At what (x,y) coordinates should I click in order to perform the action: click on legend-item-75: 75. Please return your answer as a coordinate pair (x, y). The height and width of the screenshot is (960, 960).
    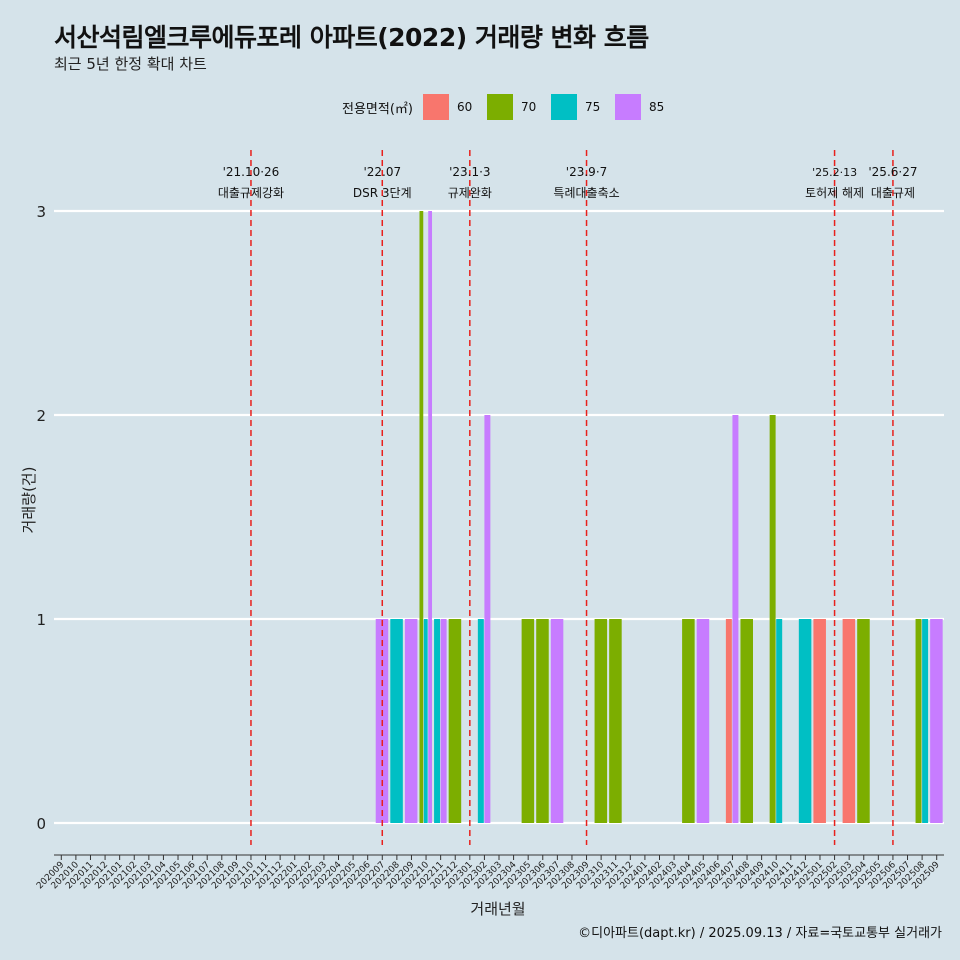
    Looking at the image, I should click on (579, 107).